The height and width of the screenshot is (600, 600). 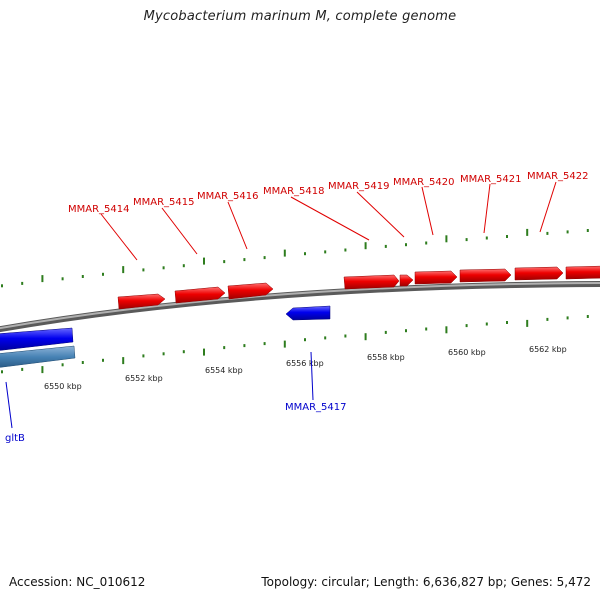 I want to click on reverse-genes, so click(x=165, y=336).